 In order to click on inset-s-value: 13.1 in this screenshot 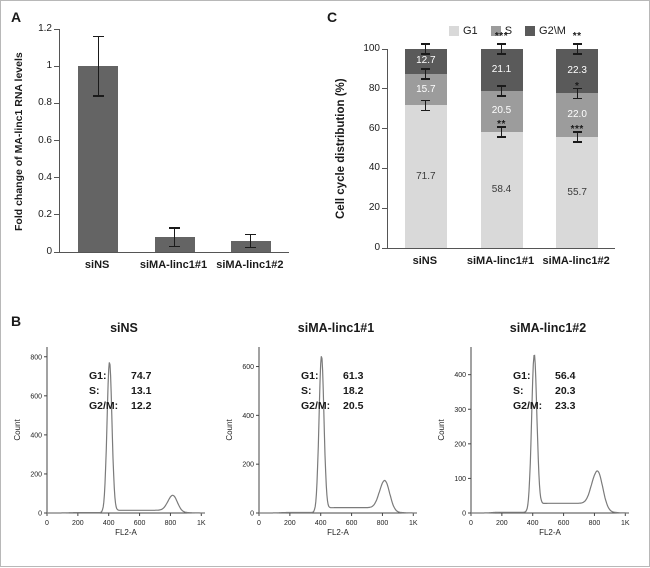, I will do `click(141, 391)`.